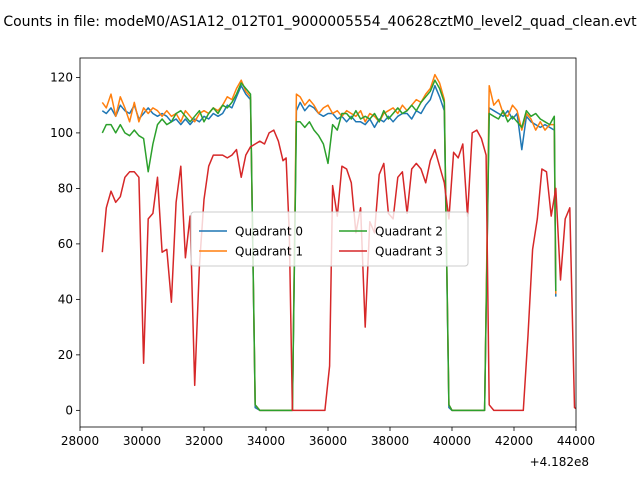 The image size is (640, 484). I want to click on legend-box, so click(329, 239).